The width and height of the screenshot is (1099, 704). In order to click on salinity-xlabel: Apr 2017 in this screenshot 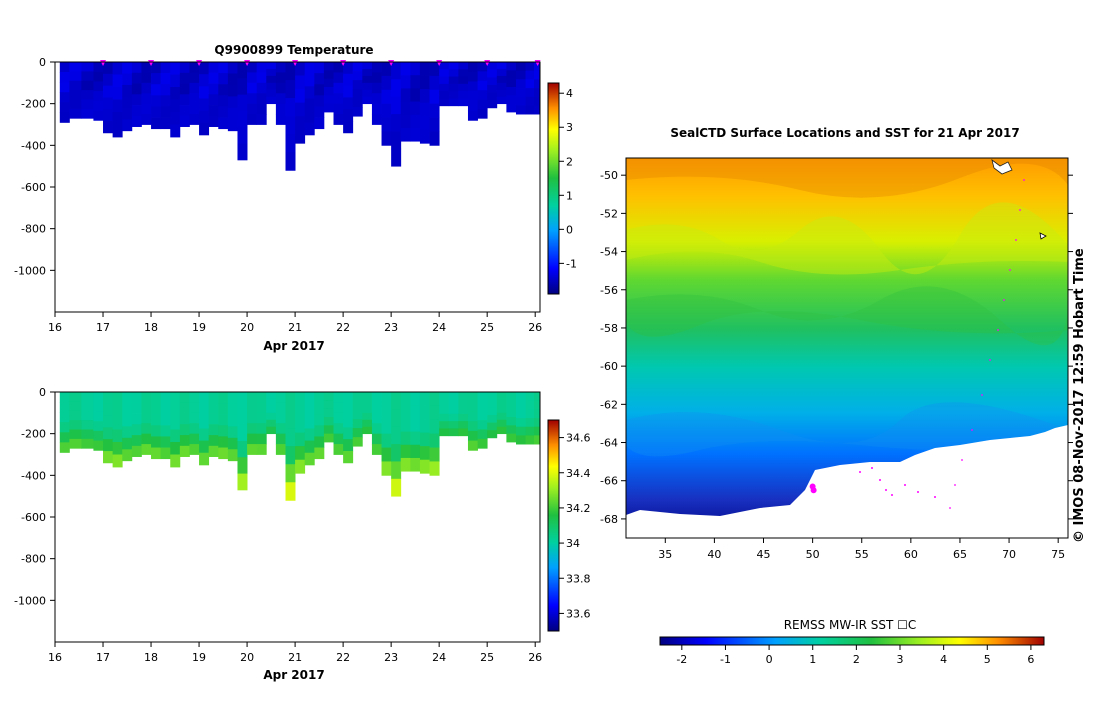, I will do `click(293, 675)`.